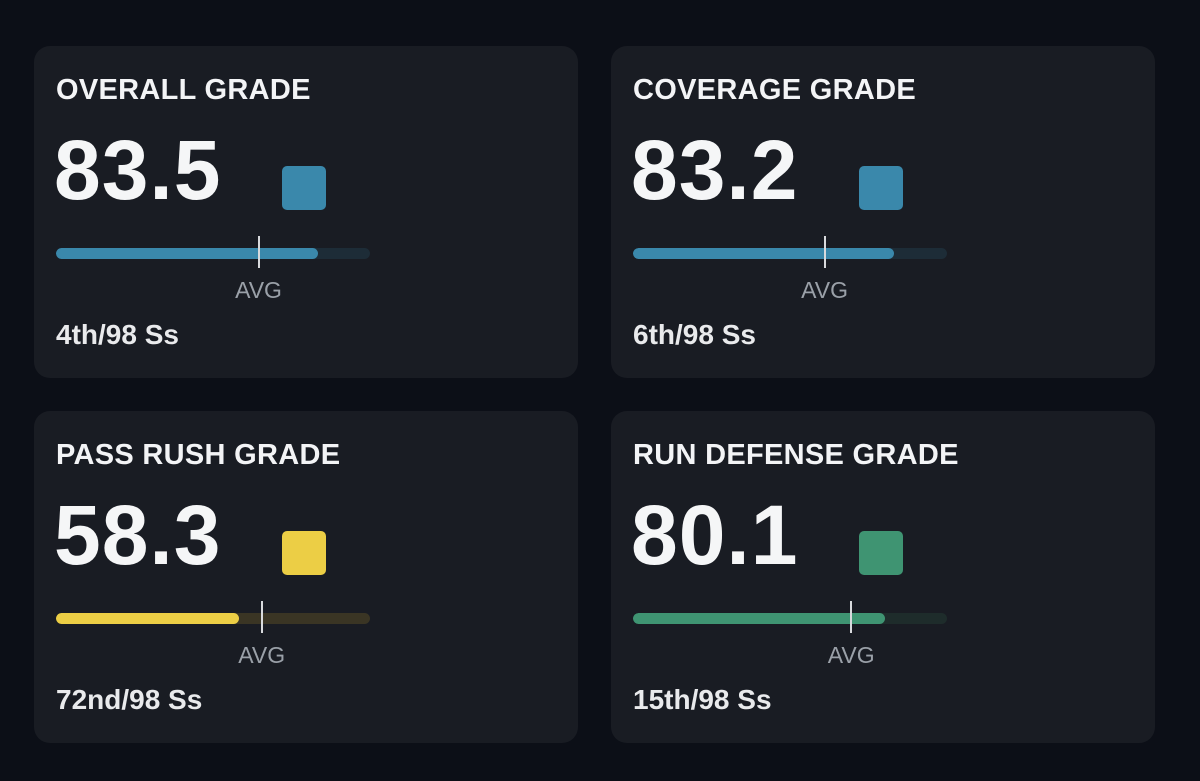 The height and width of the screenshot is (781, 1200). What do you see at coordinates (694, 334) in the screenshot?
I see `grade-rank: 6th/98 Ss` at bounding box center [694, 334].